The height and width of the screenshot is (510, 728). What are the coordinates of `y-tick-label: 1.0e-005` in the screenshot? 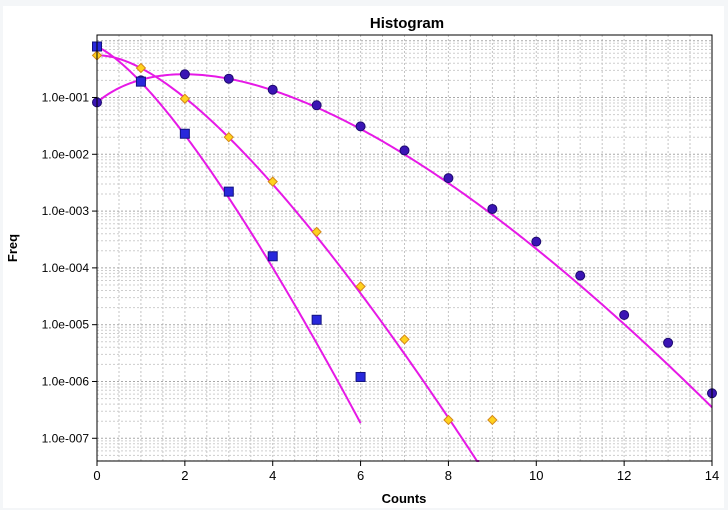 It's located at (66, 325).